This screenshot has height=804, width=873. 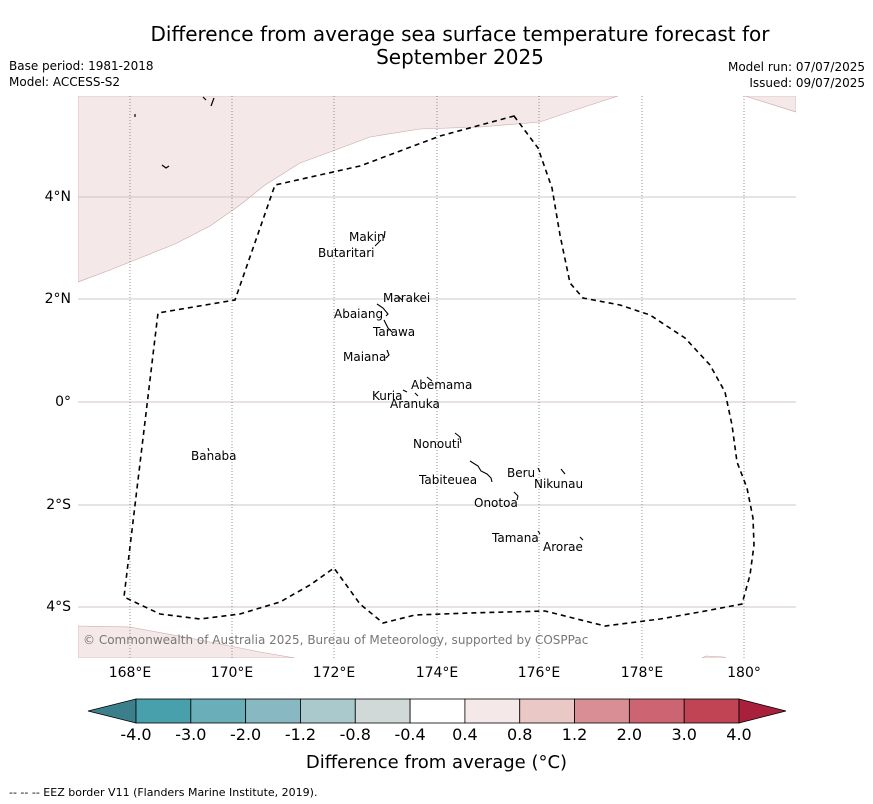 I want to click on island-label-banaba: Banaba, so click(x=214, y=456).